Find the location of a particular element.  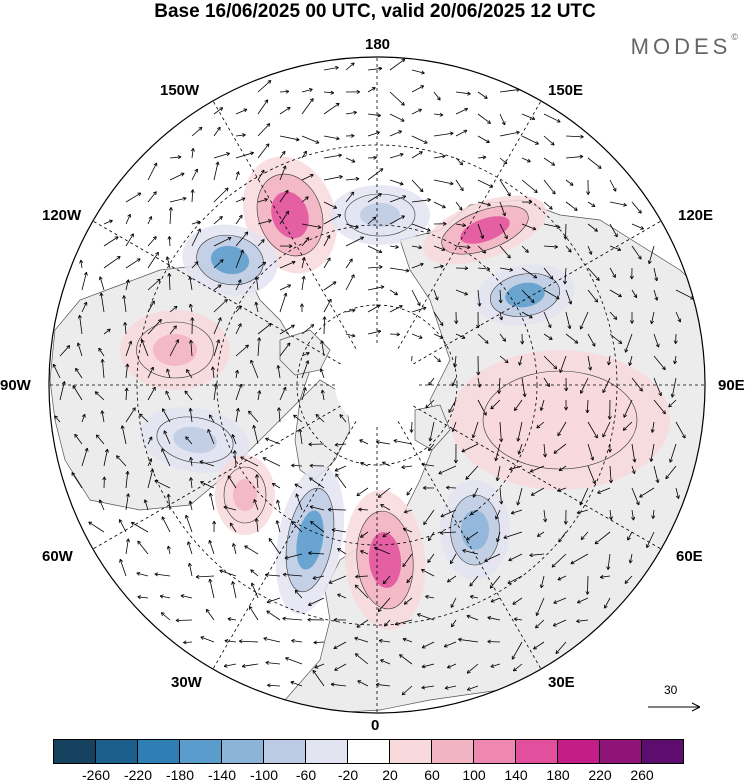

lon-label-30e: 30E is located at coordinates (561, 682).